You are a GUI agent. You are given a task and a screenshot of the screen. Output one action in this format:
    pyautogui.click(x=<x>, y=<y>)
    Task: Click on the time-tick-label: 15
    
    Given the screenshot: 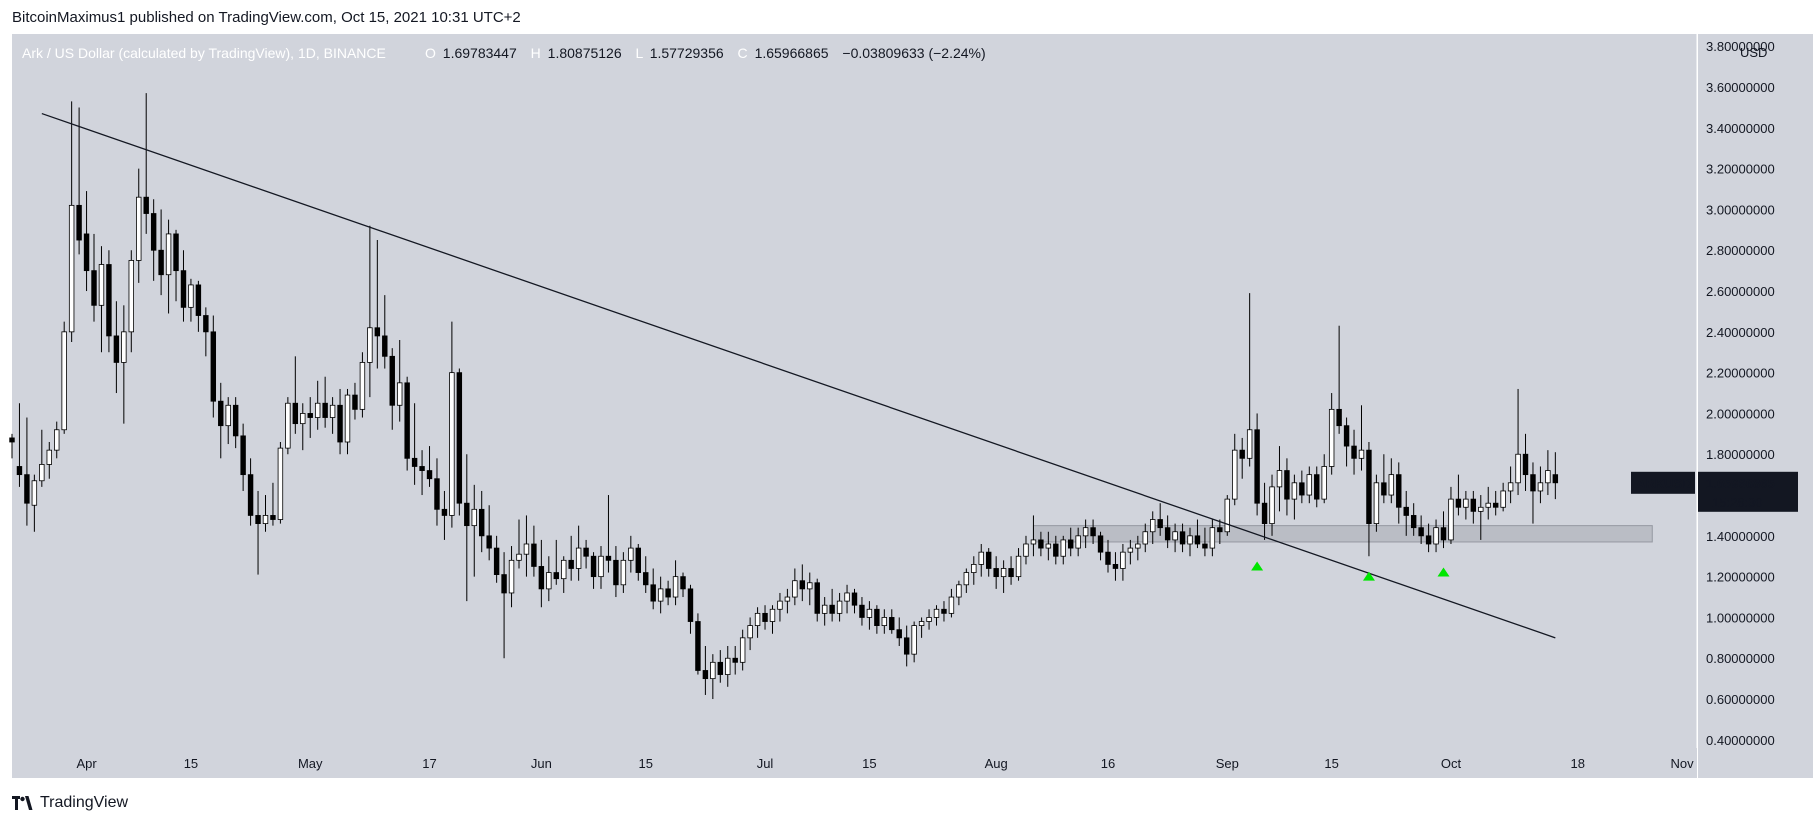 What is the action you would take?
    pyautogui.click(x=191, y=763)
    